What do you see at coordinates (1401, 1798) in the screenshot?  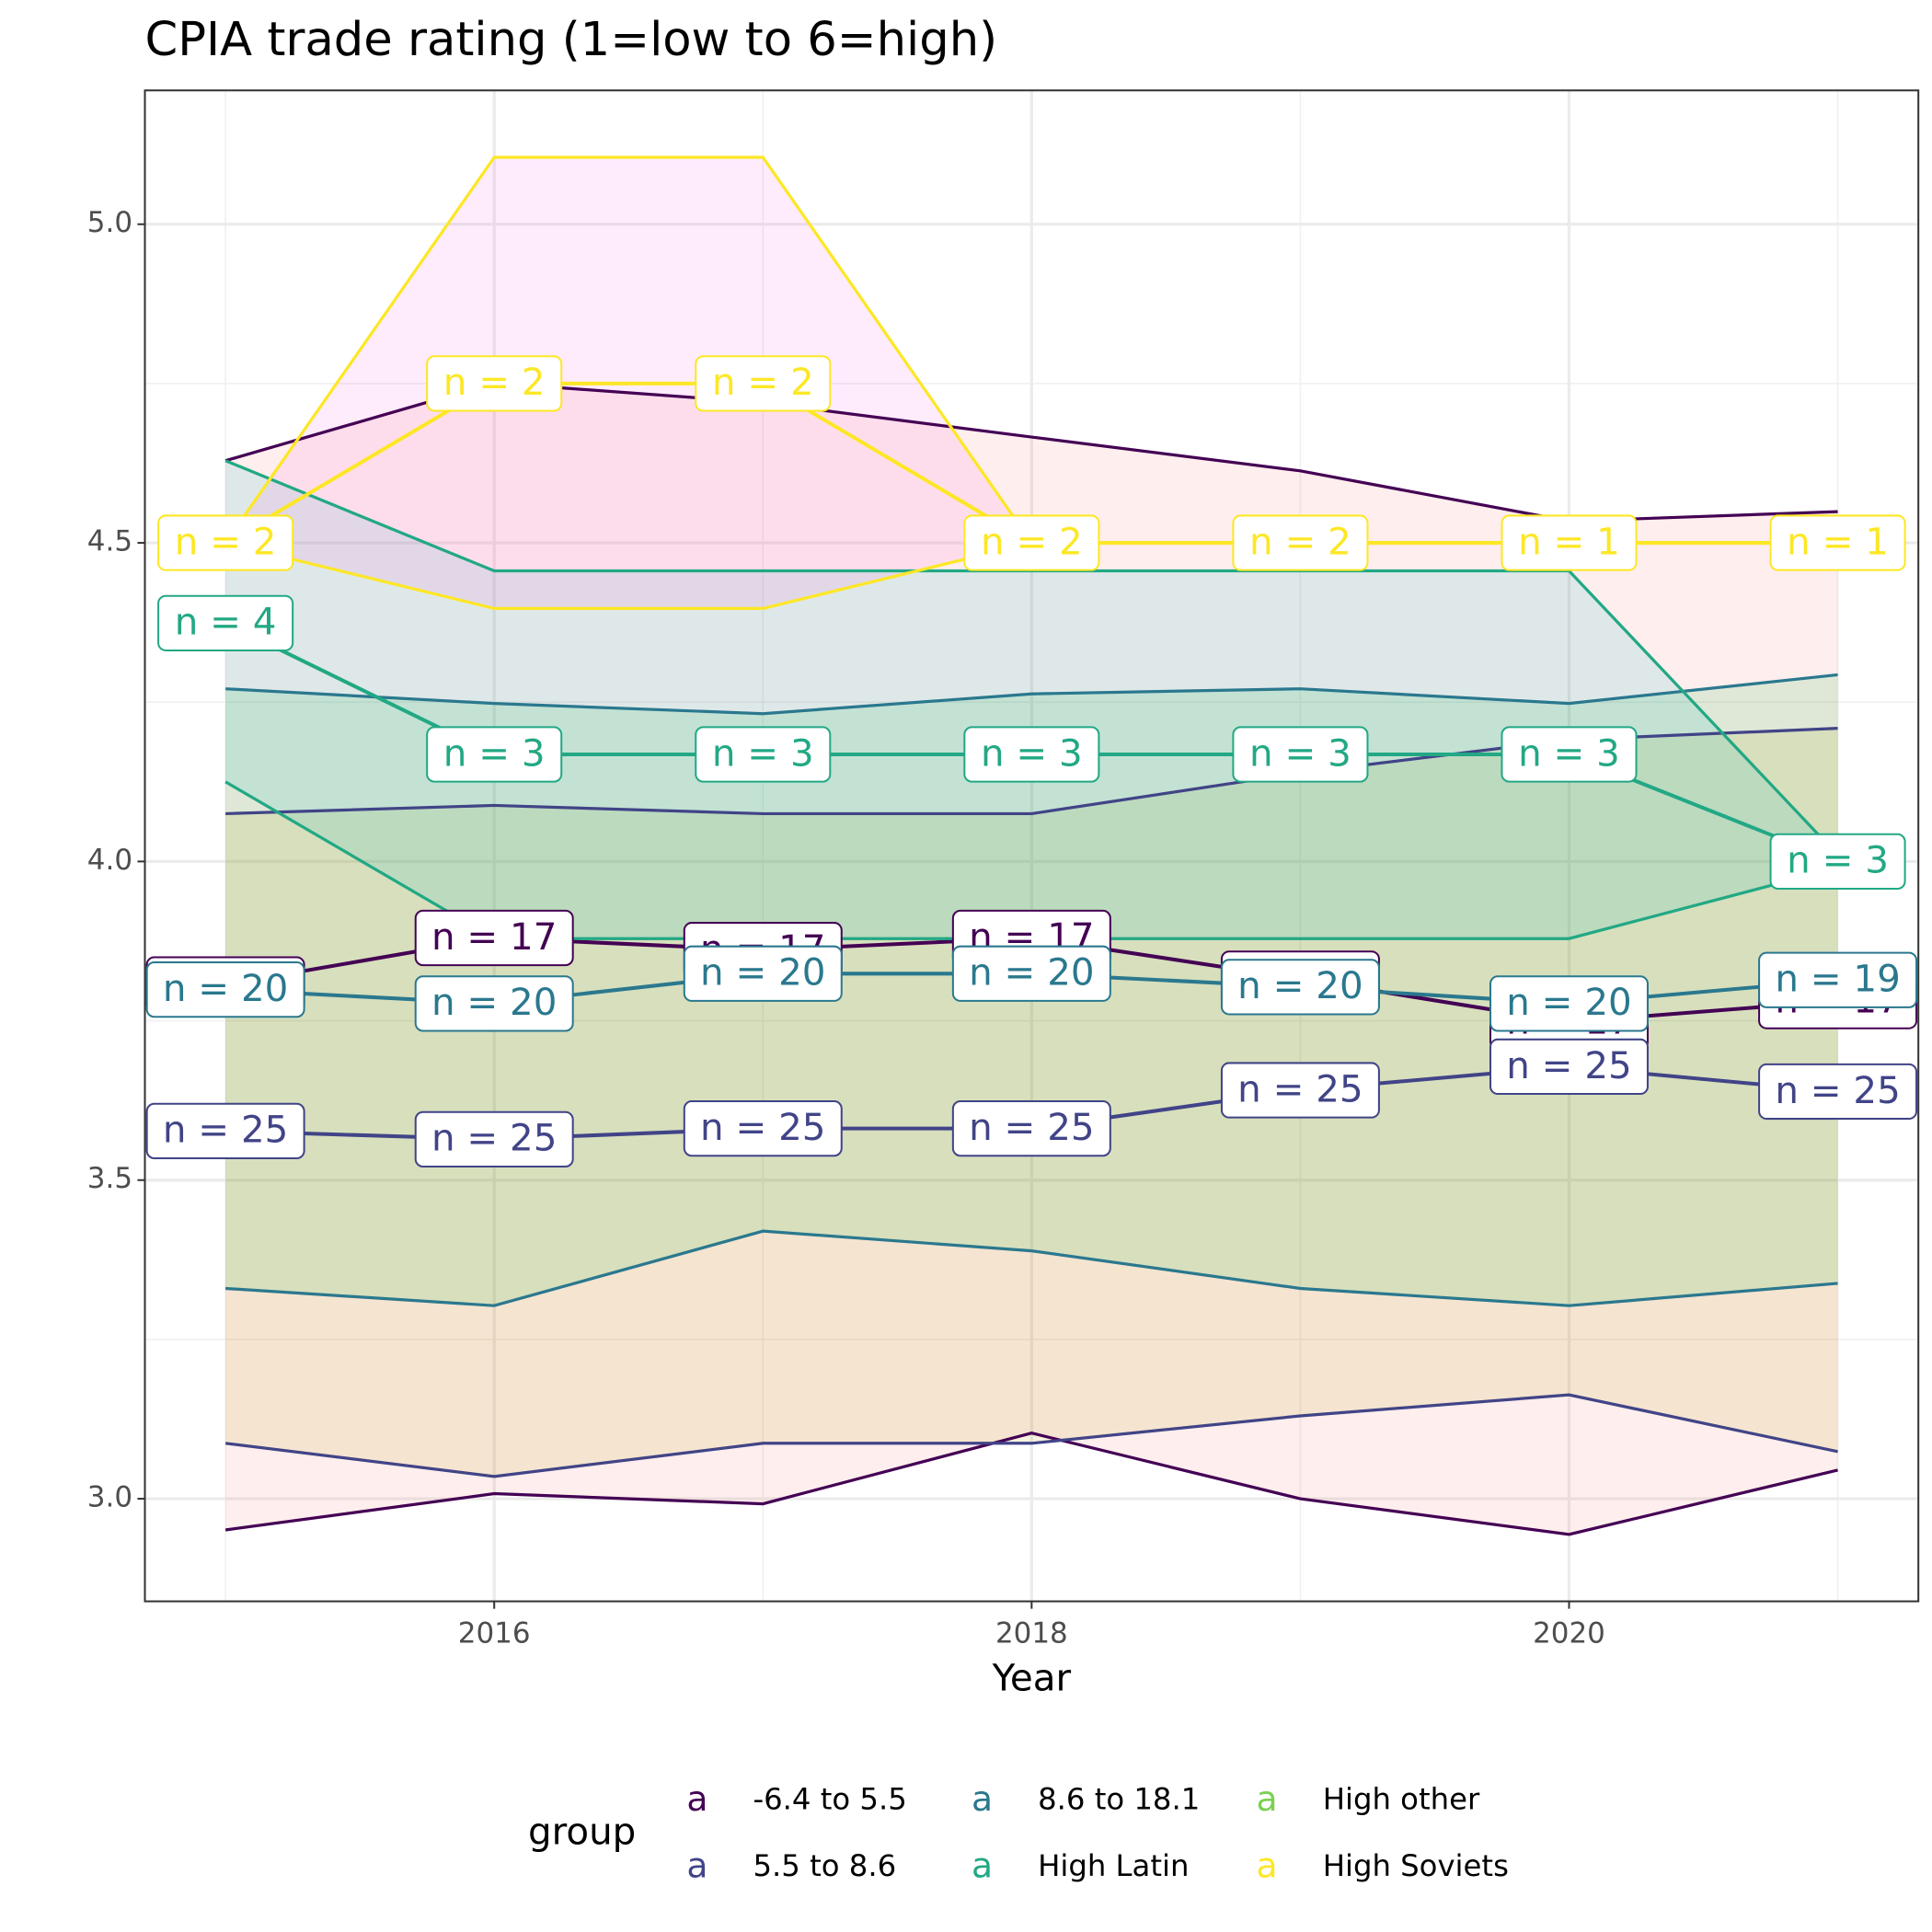 I see `legend-label: High other` at bounding box center [1401, 1798].